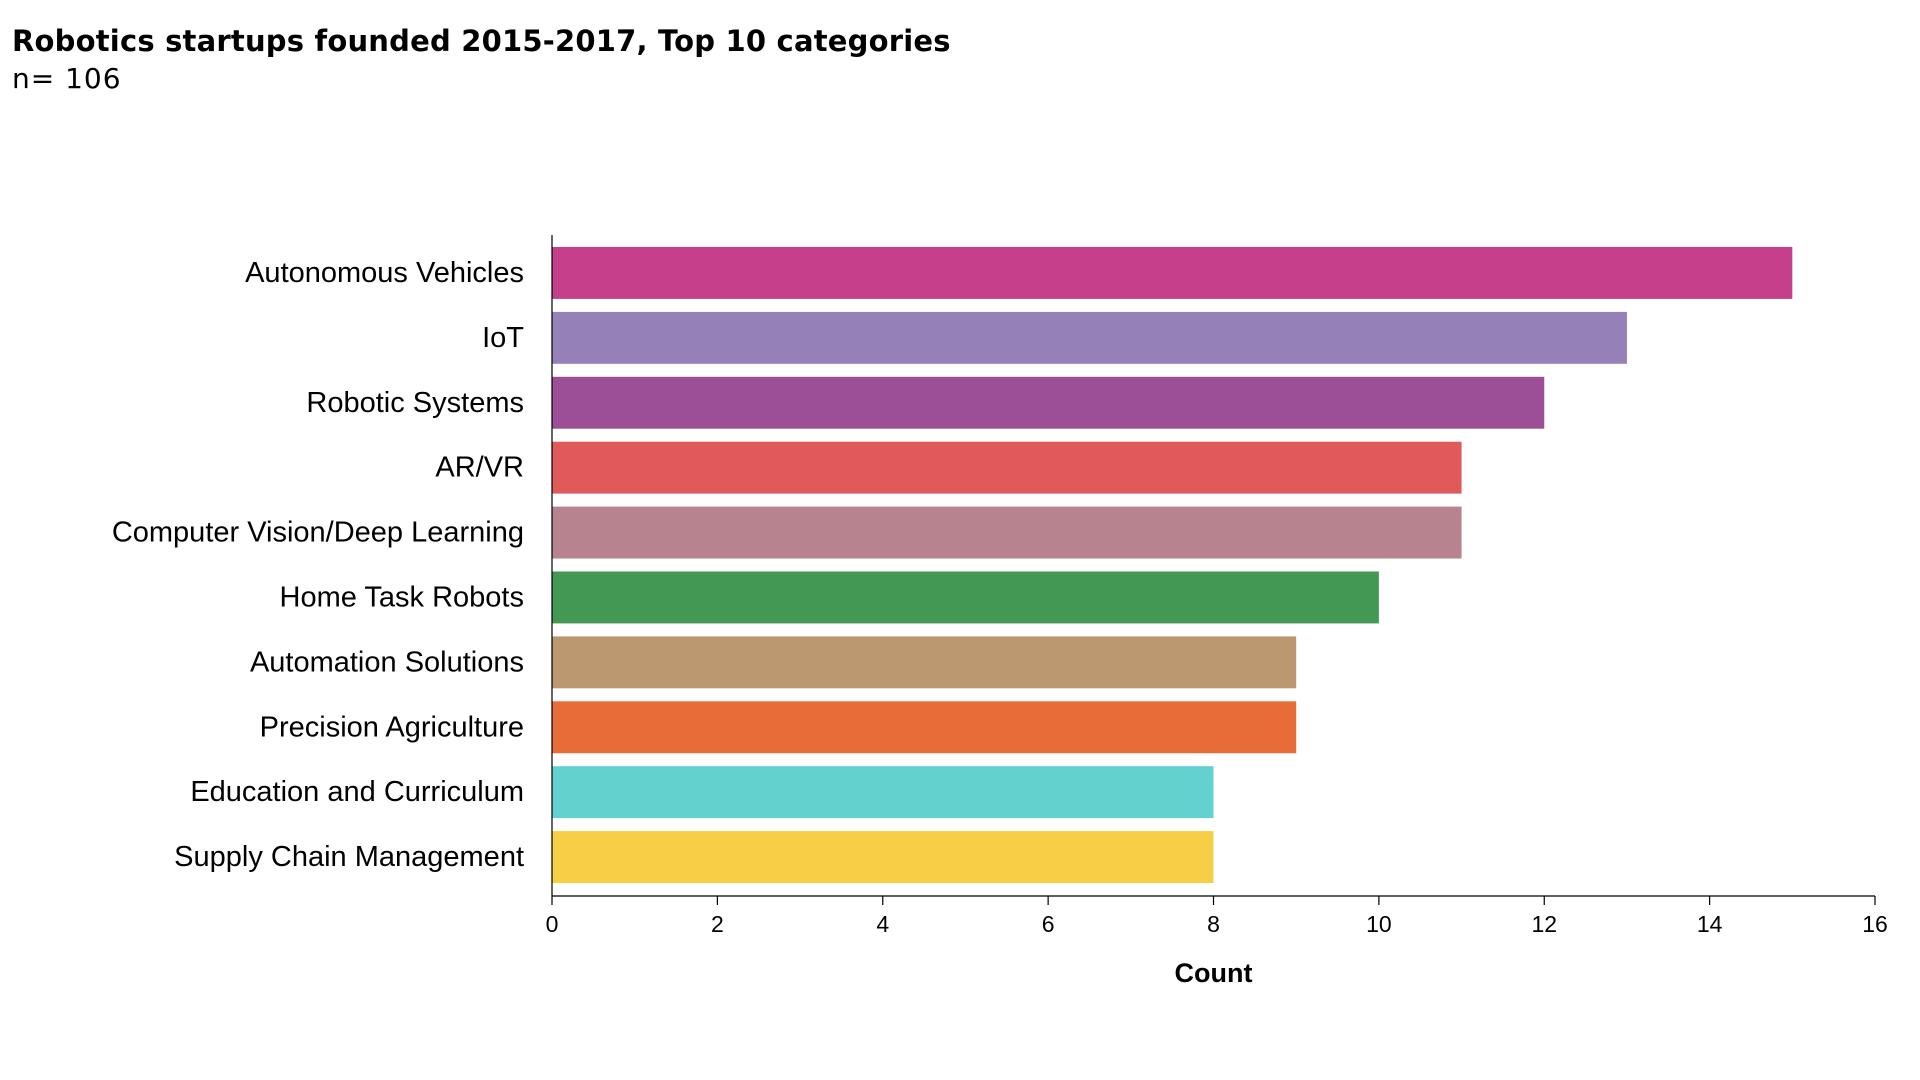 The image size is (1920, 1080). I want to click on x-axis-title: Count, so click(1214, 973).